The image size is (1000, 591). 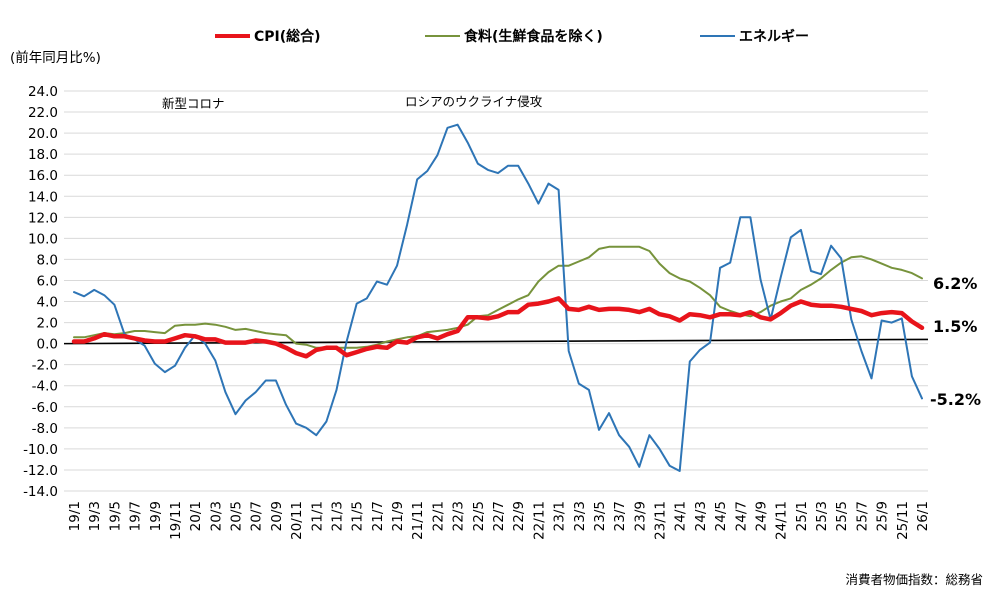 I want to click on legend-label-cpi: CPI(総合), so click(x=287, y=36).